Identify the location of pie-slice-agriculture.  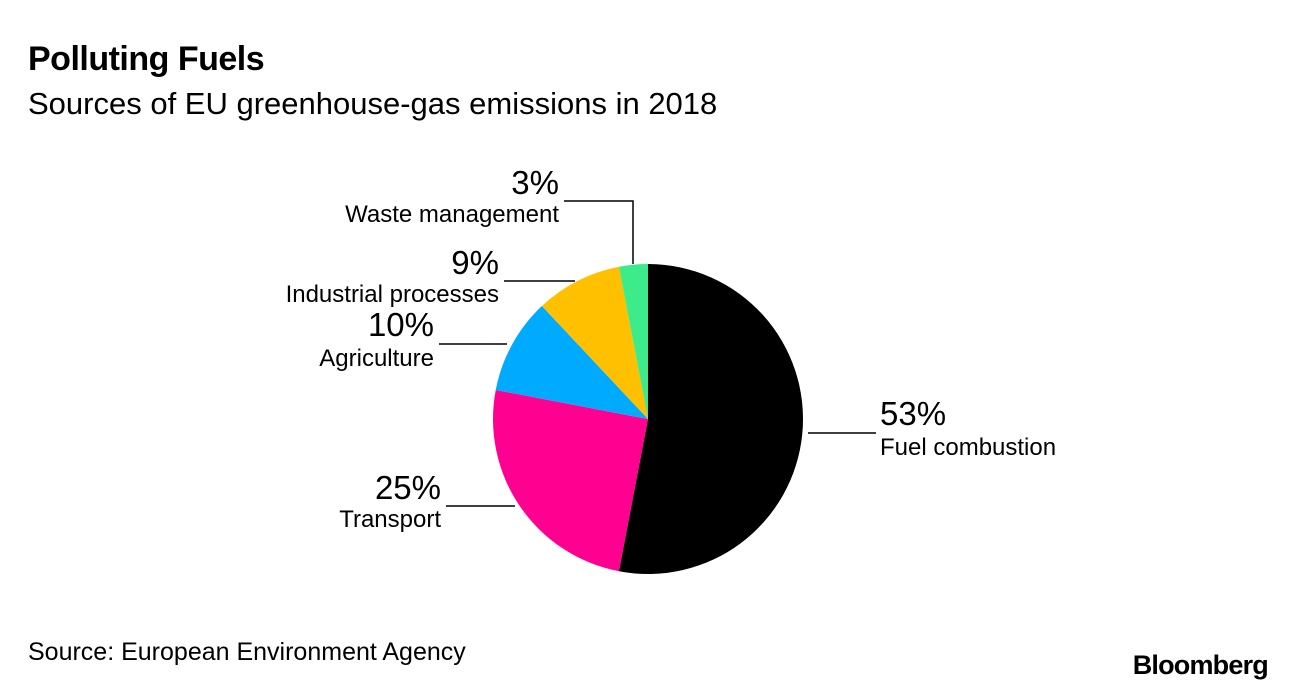
(571, 362).